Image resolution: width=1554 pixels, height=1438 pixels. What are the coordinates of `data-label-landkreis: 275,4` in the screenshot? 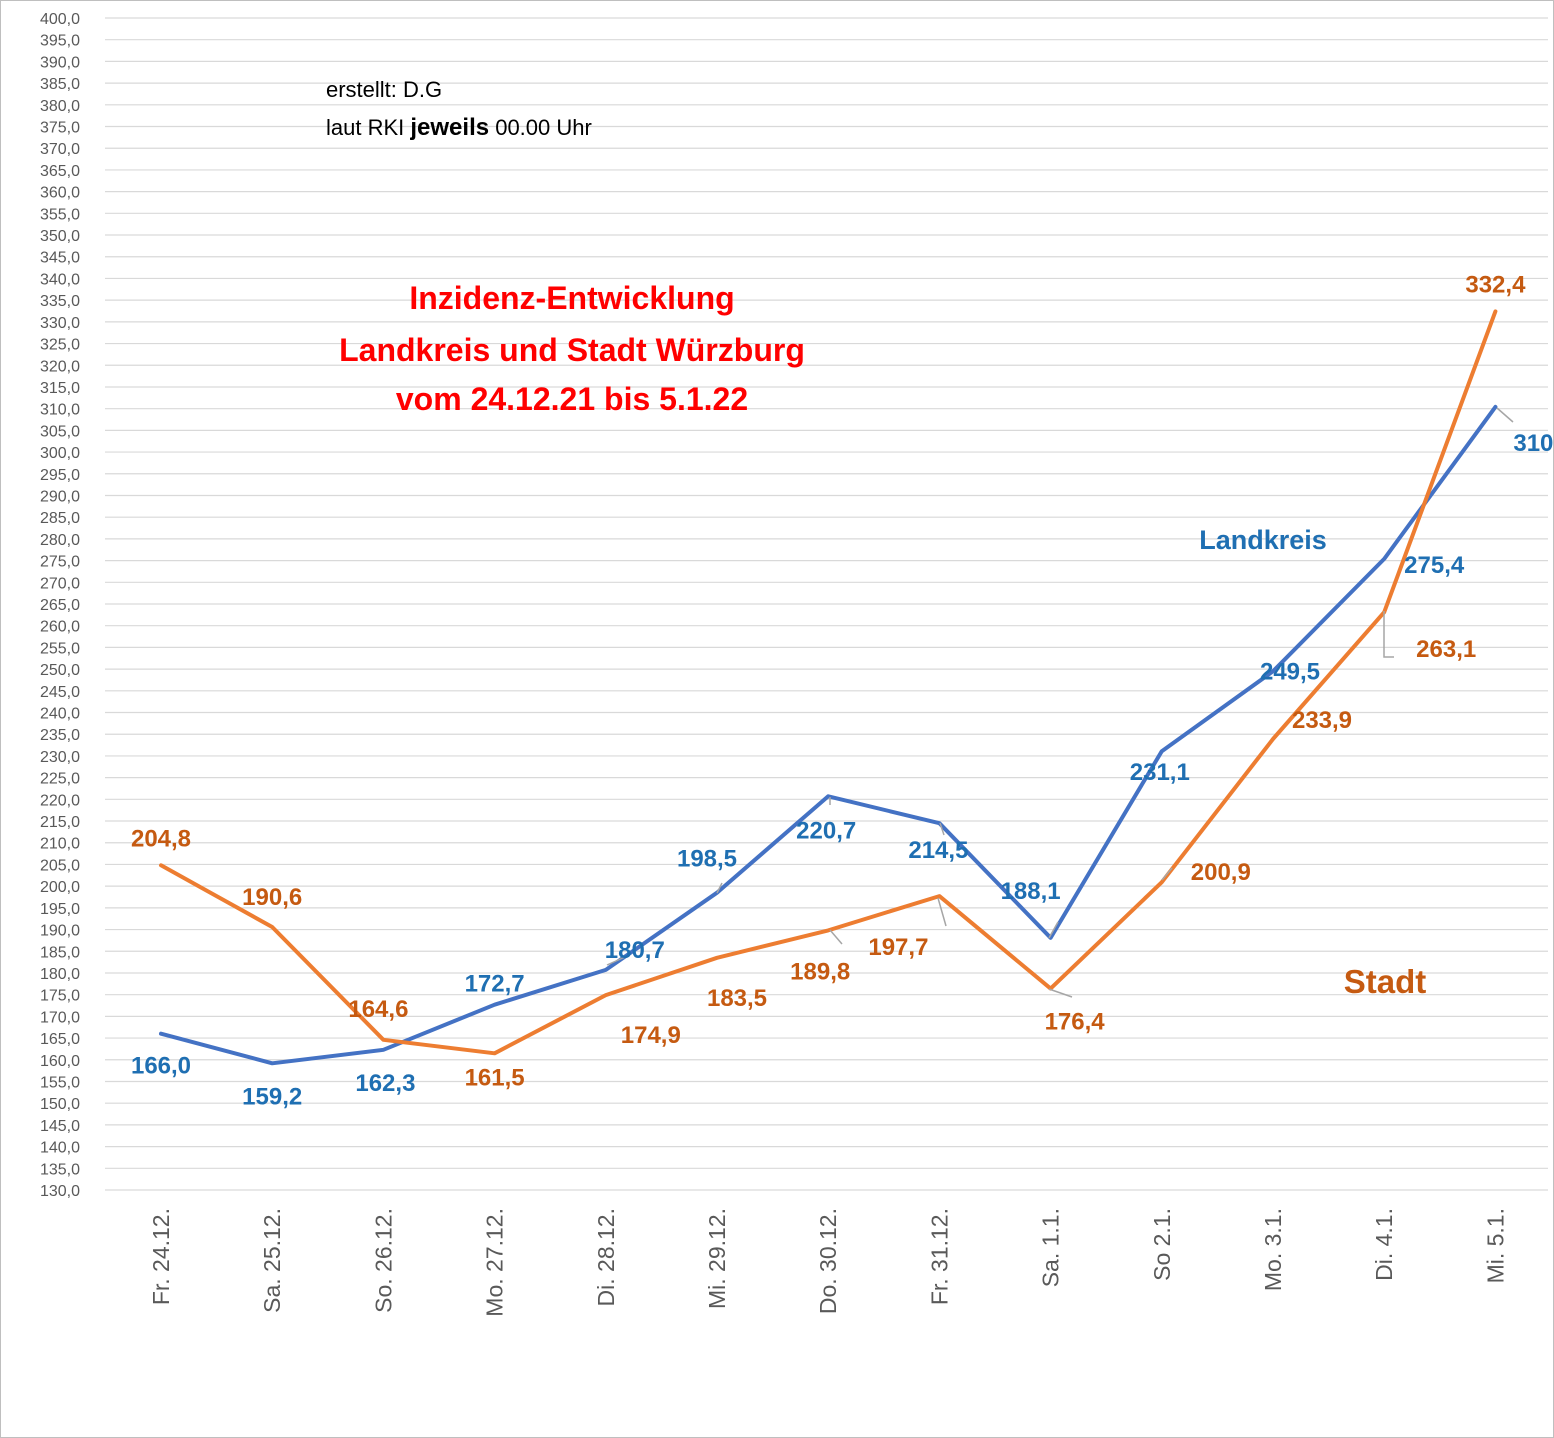 It's located at (1434, 565).